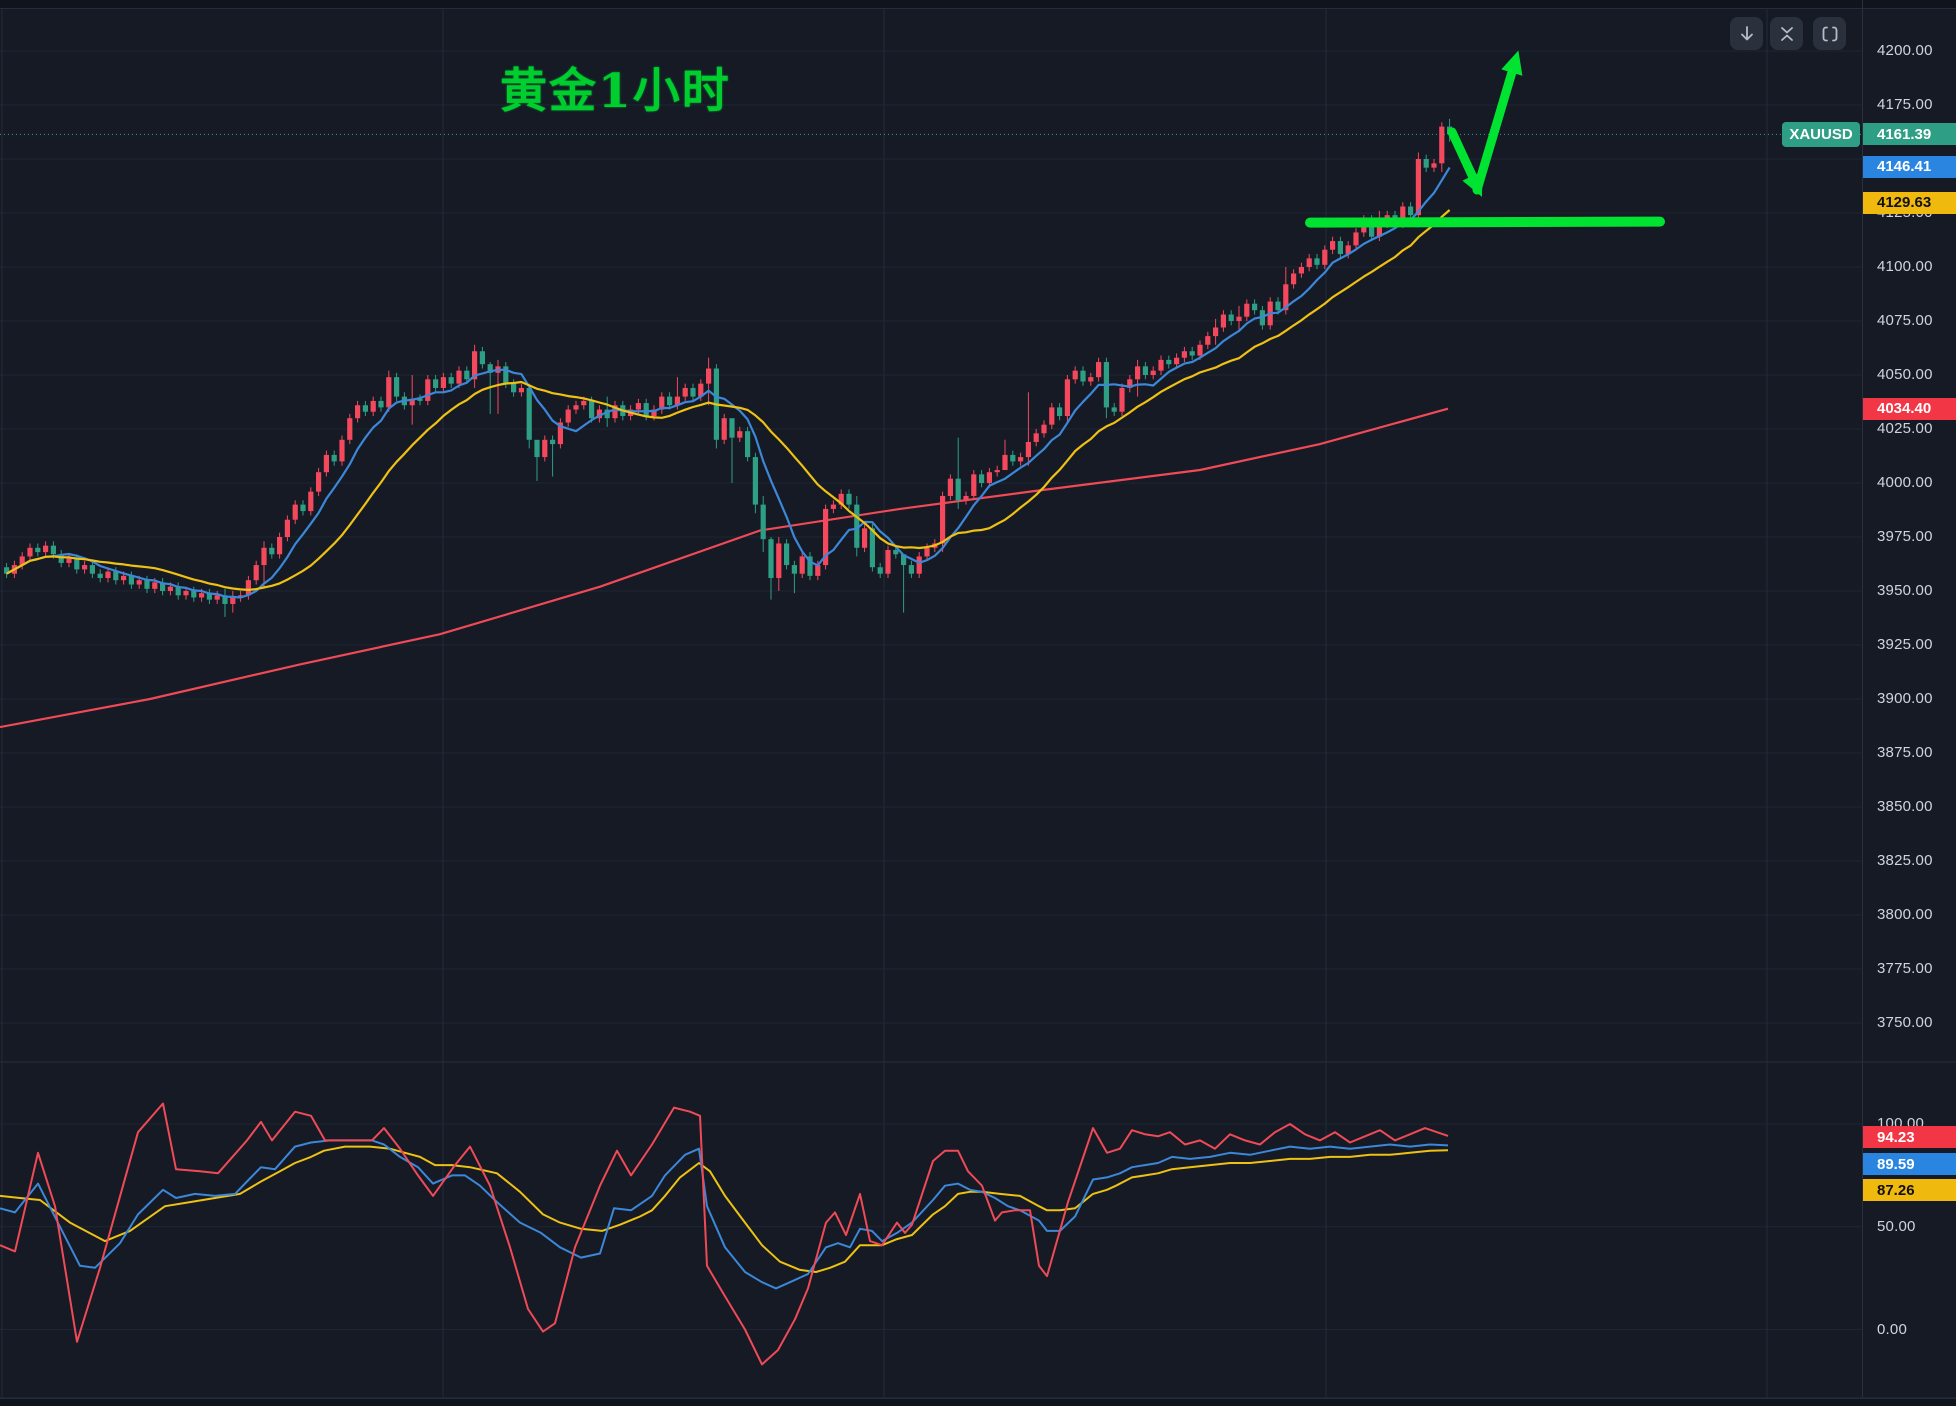 The height and width of the screenshot is (1406, 1956). I want to click on kdj-j-line, so click(724, 1234).